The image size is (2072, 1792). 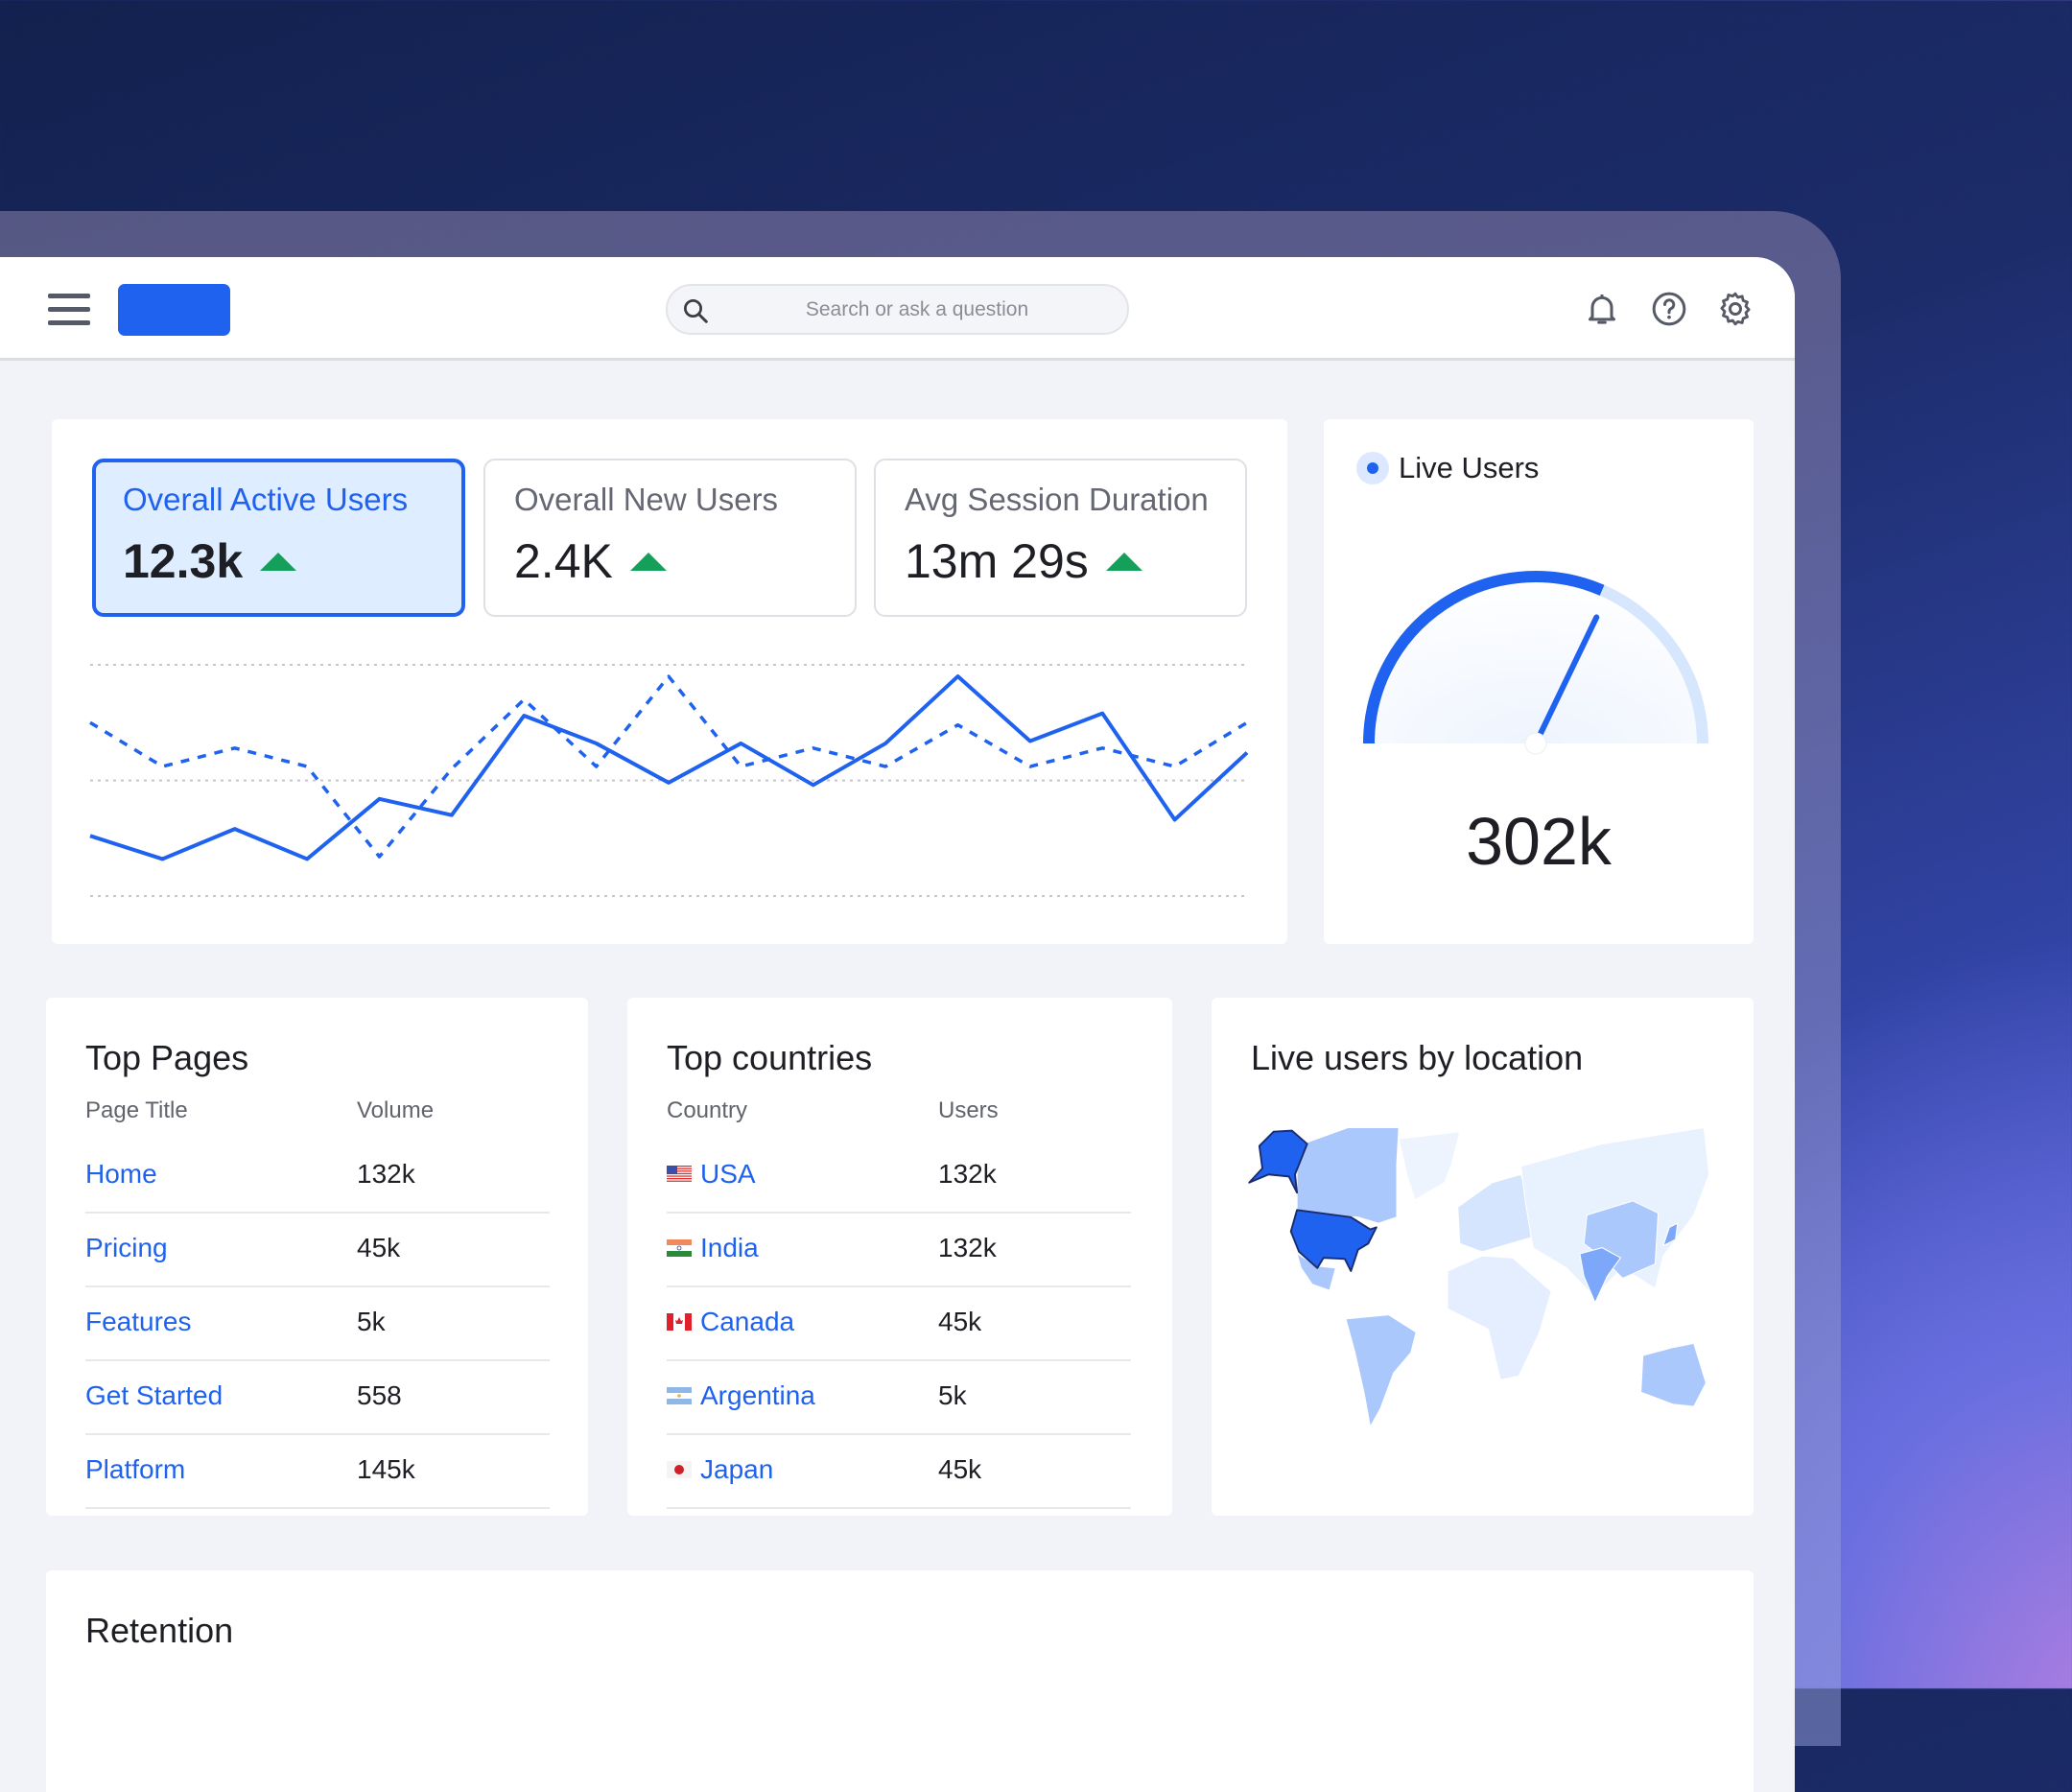 What do you see at coordinates (1735, 309) in the screenshot?
I see `gear-icon` at bounding box center [1735, 309].